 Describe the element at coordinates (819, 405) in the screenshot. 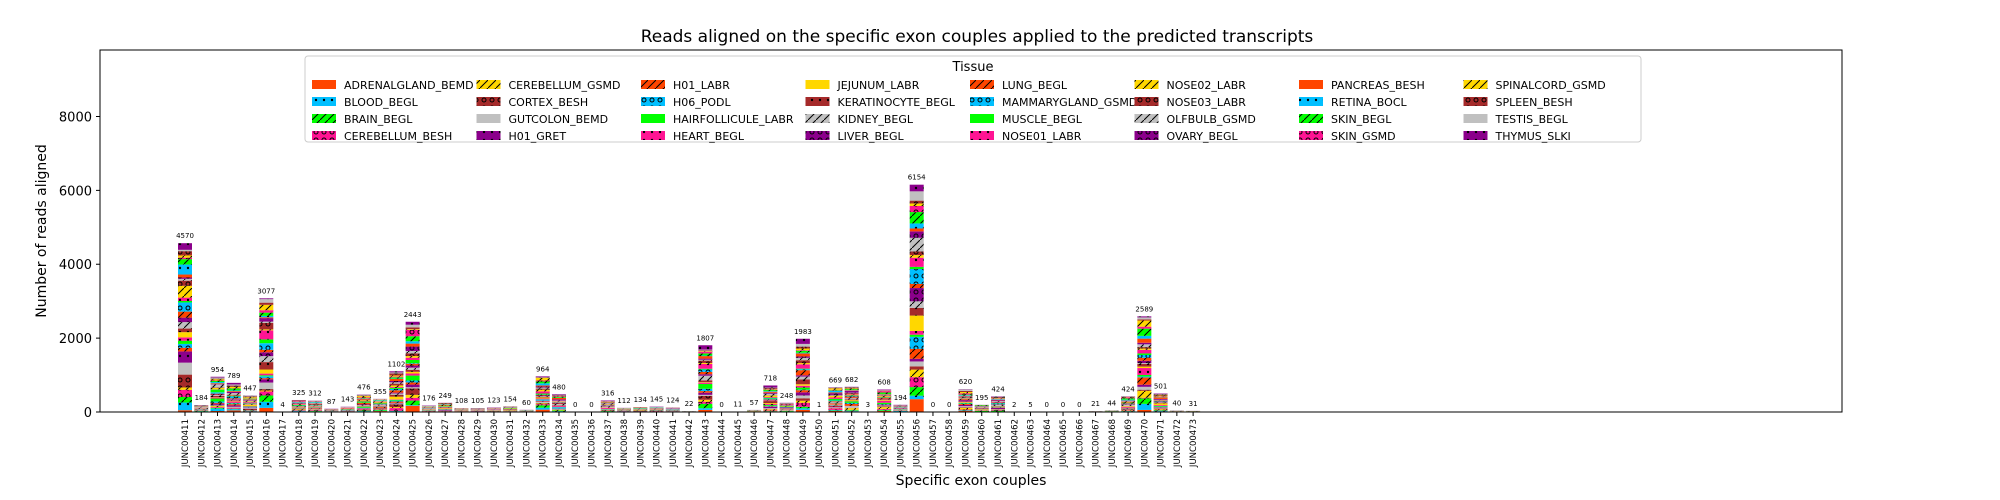

I see `data-label: 1` at that location.